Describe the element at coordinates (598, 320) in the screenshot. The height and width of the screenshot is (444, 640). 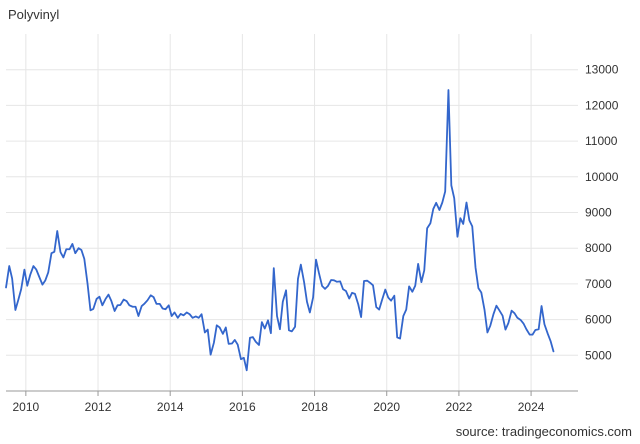
I see `y-tick-label: 6000` at that location.